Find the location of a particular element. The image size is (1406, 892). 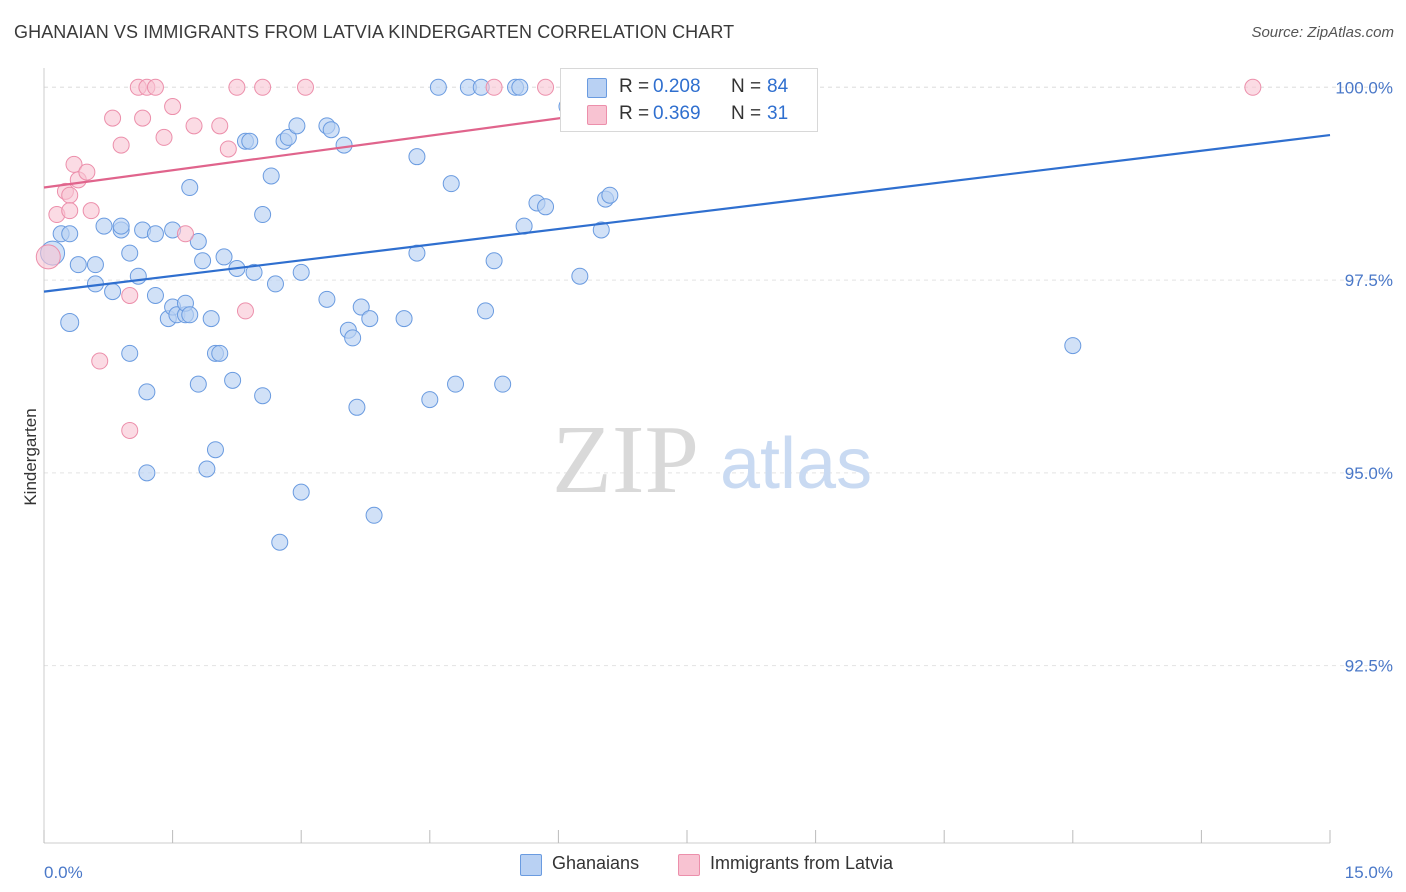

series-legend: Ghanaians Immigrants from Latvia is located at coordinates (703, 865).